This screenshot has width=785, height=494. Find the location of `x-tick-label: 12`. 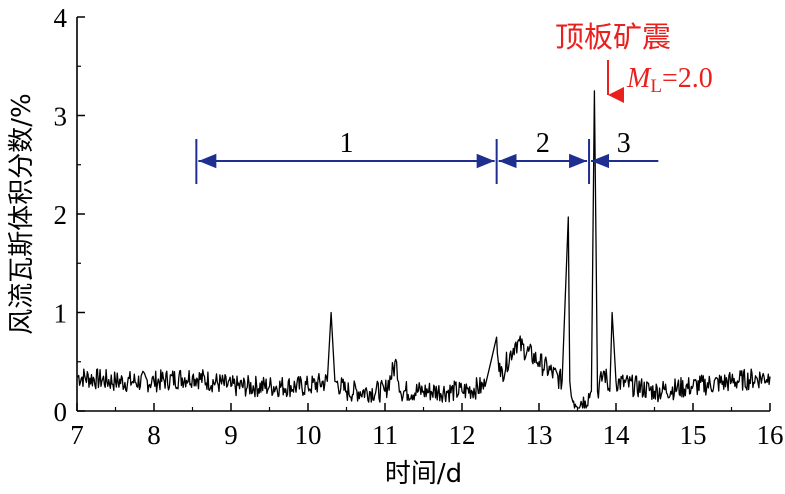

x-tick-label: 12 is located at coordinates (462, 435).